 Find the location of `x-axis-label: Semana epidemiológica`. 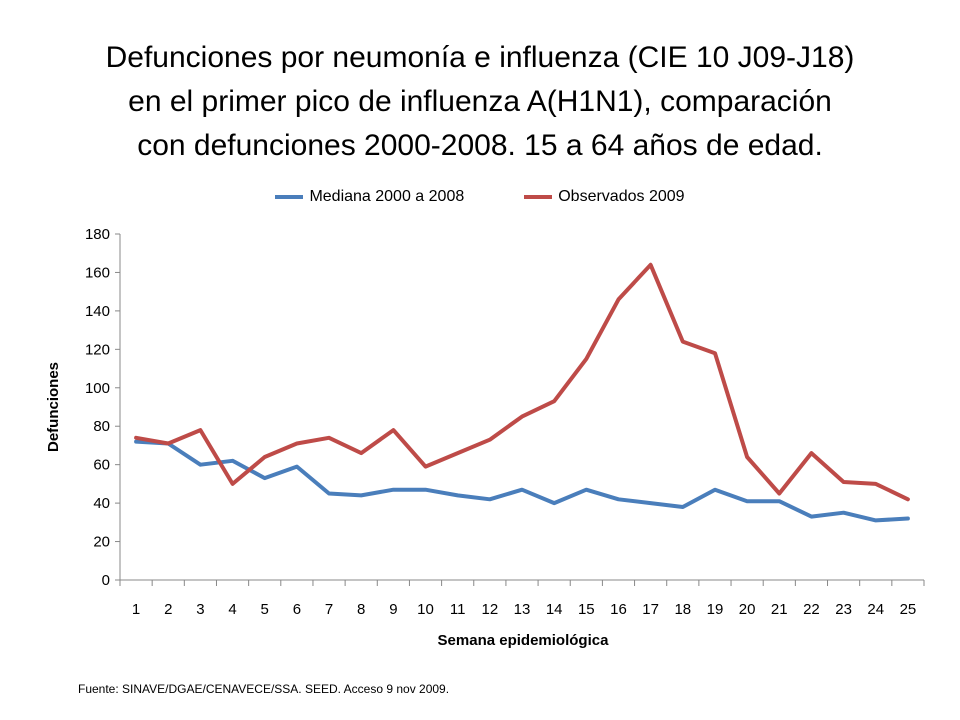

x-axis-label: Semana epidemiológica is located at coordinates (524, 640).